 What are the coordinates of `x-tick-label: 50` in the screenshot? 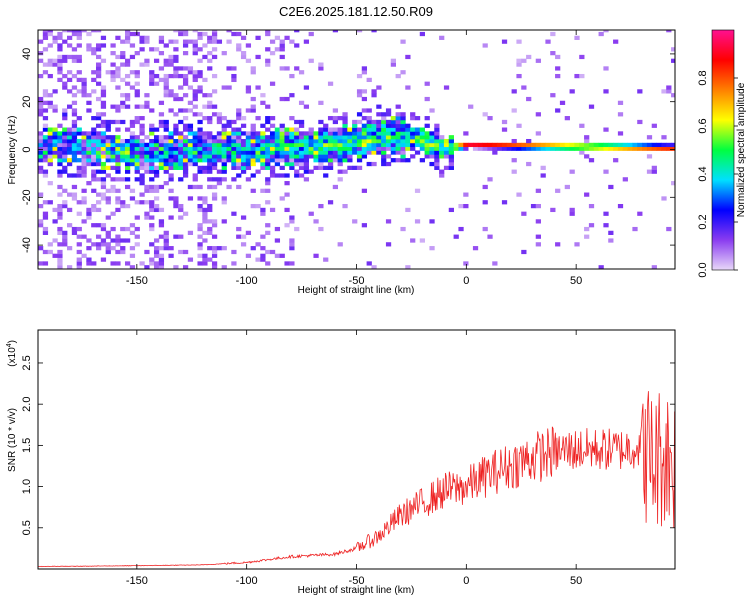 It's located at (576, 581).